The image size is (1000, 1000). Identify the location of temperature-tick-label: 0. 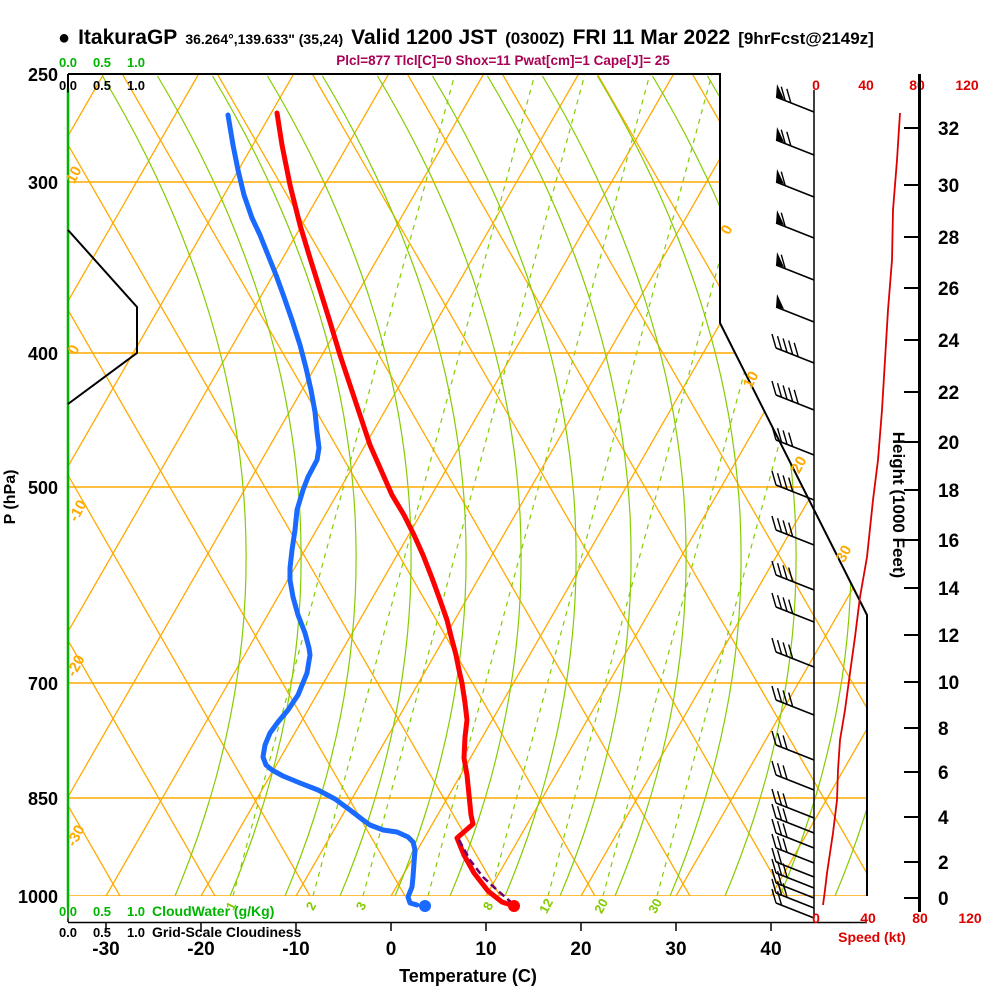
(391, 949).